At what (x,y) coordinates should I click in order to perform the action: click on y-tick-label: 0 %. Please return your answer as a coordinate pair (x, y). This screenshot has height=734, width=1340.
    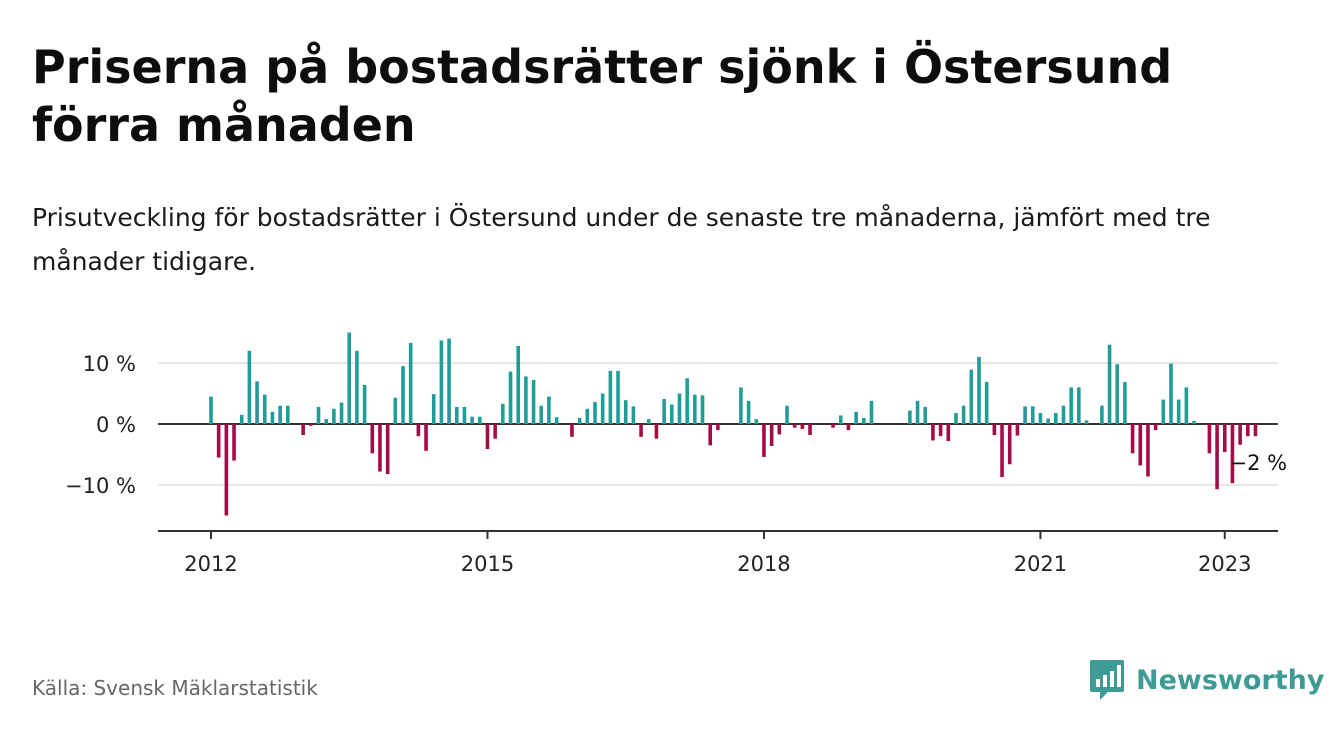
    Looking at the image, I should click on (116, 425).